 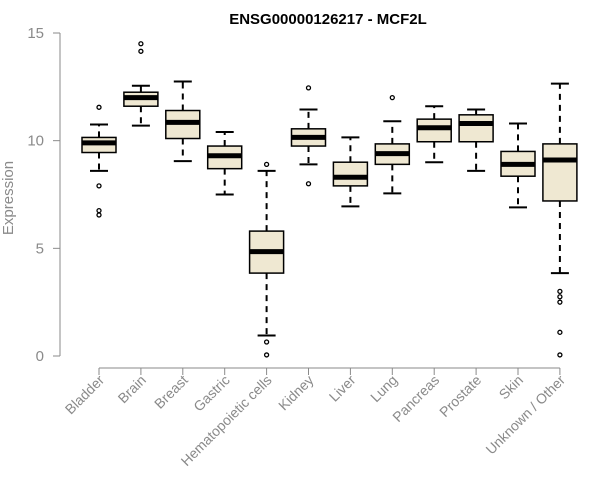 What do you see at coordinates (99, 161) in the screenshot?
I see `box-bladder` at bounding box center [99, 161].